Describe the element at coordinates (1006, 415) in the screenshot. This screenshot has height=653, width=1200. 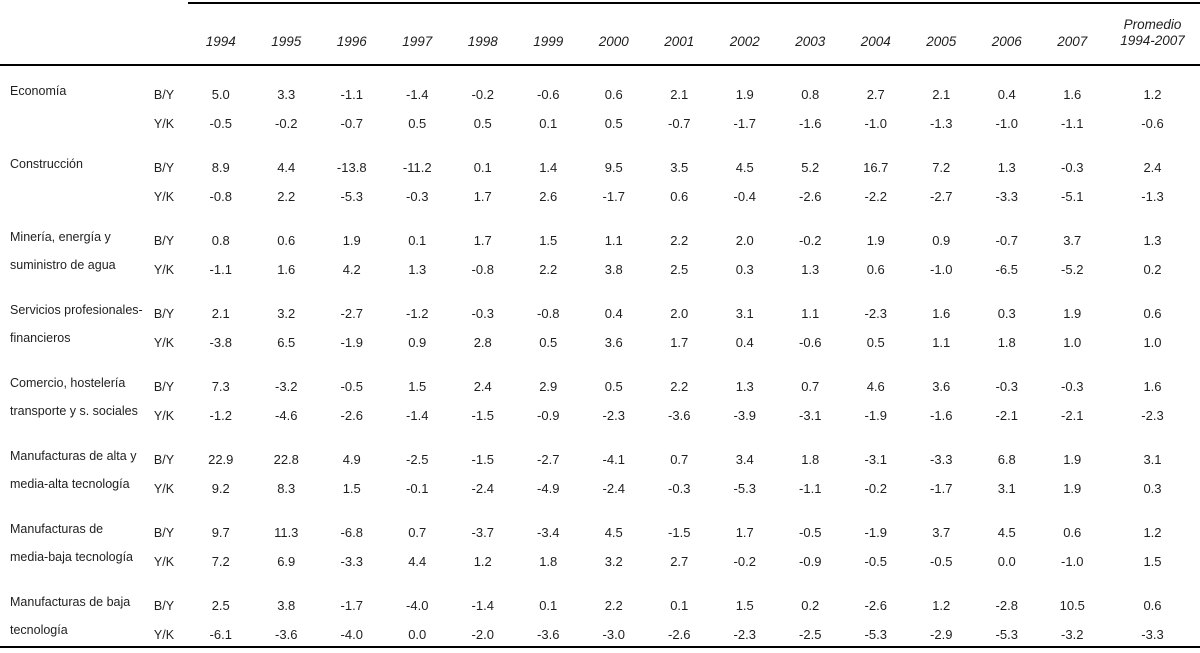
I see `value-cell: -2.1` at that location.